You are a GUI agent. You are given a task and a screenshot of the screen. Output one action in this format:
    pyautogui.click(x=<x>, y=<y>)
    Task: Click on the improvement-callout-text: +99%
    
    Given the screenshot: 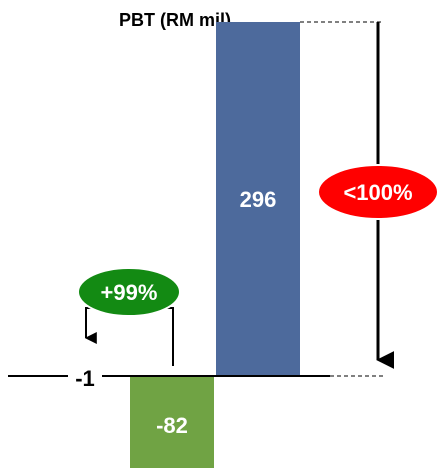 What is the action you would take?
    pyautogui.click(x=129, y=292)
    